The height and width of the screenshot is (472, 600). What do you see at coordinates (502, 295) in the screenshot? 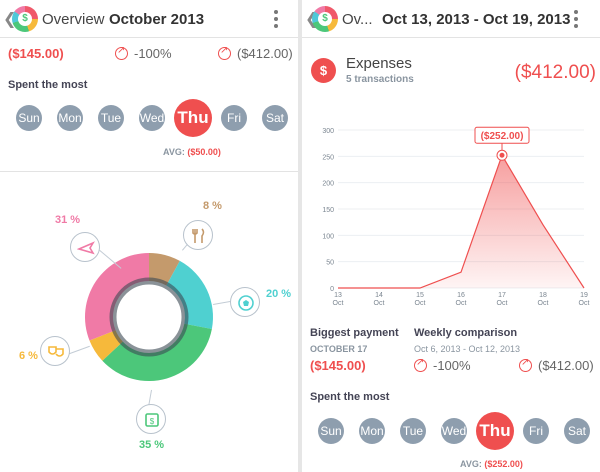
I see `x-tick-label: 17` at bounding box center [502, 295].